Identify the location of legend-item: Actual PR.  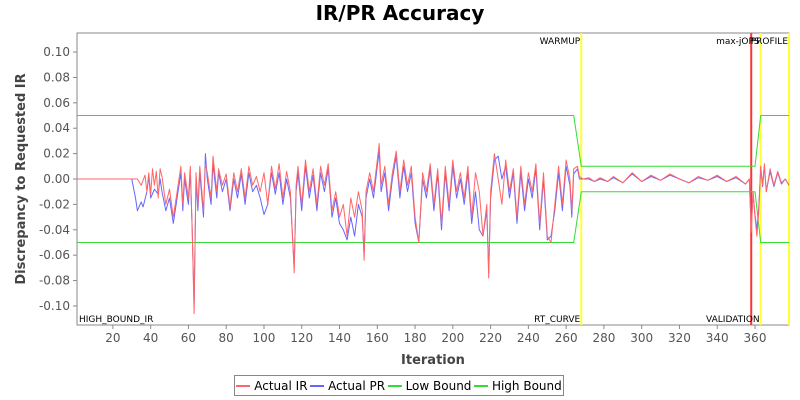
(347, 386).